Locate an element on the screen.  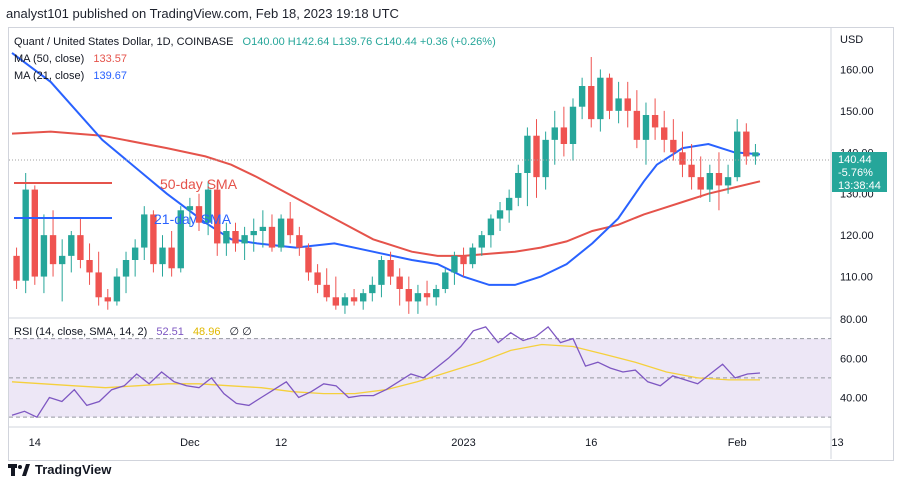
rsi-tick-label: 60.00 is located at coordinates (854, 359).